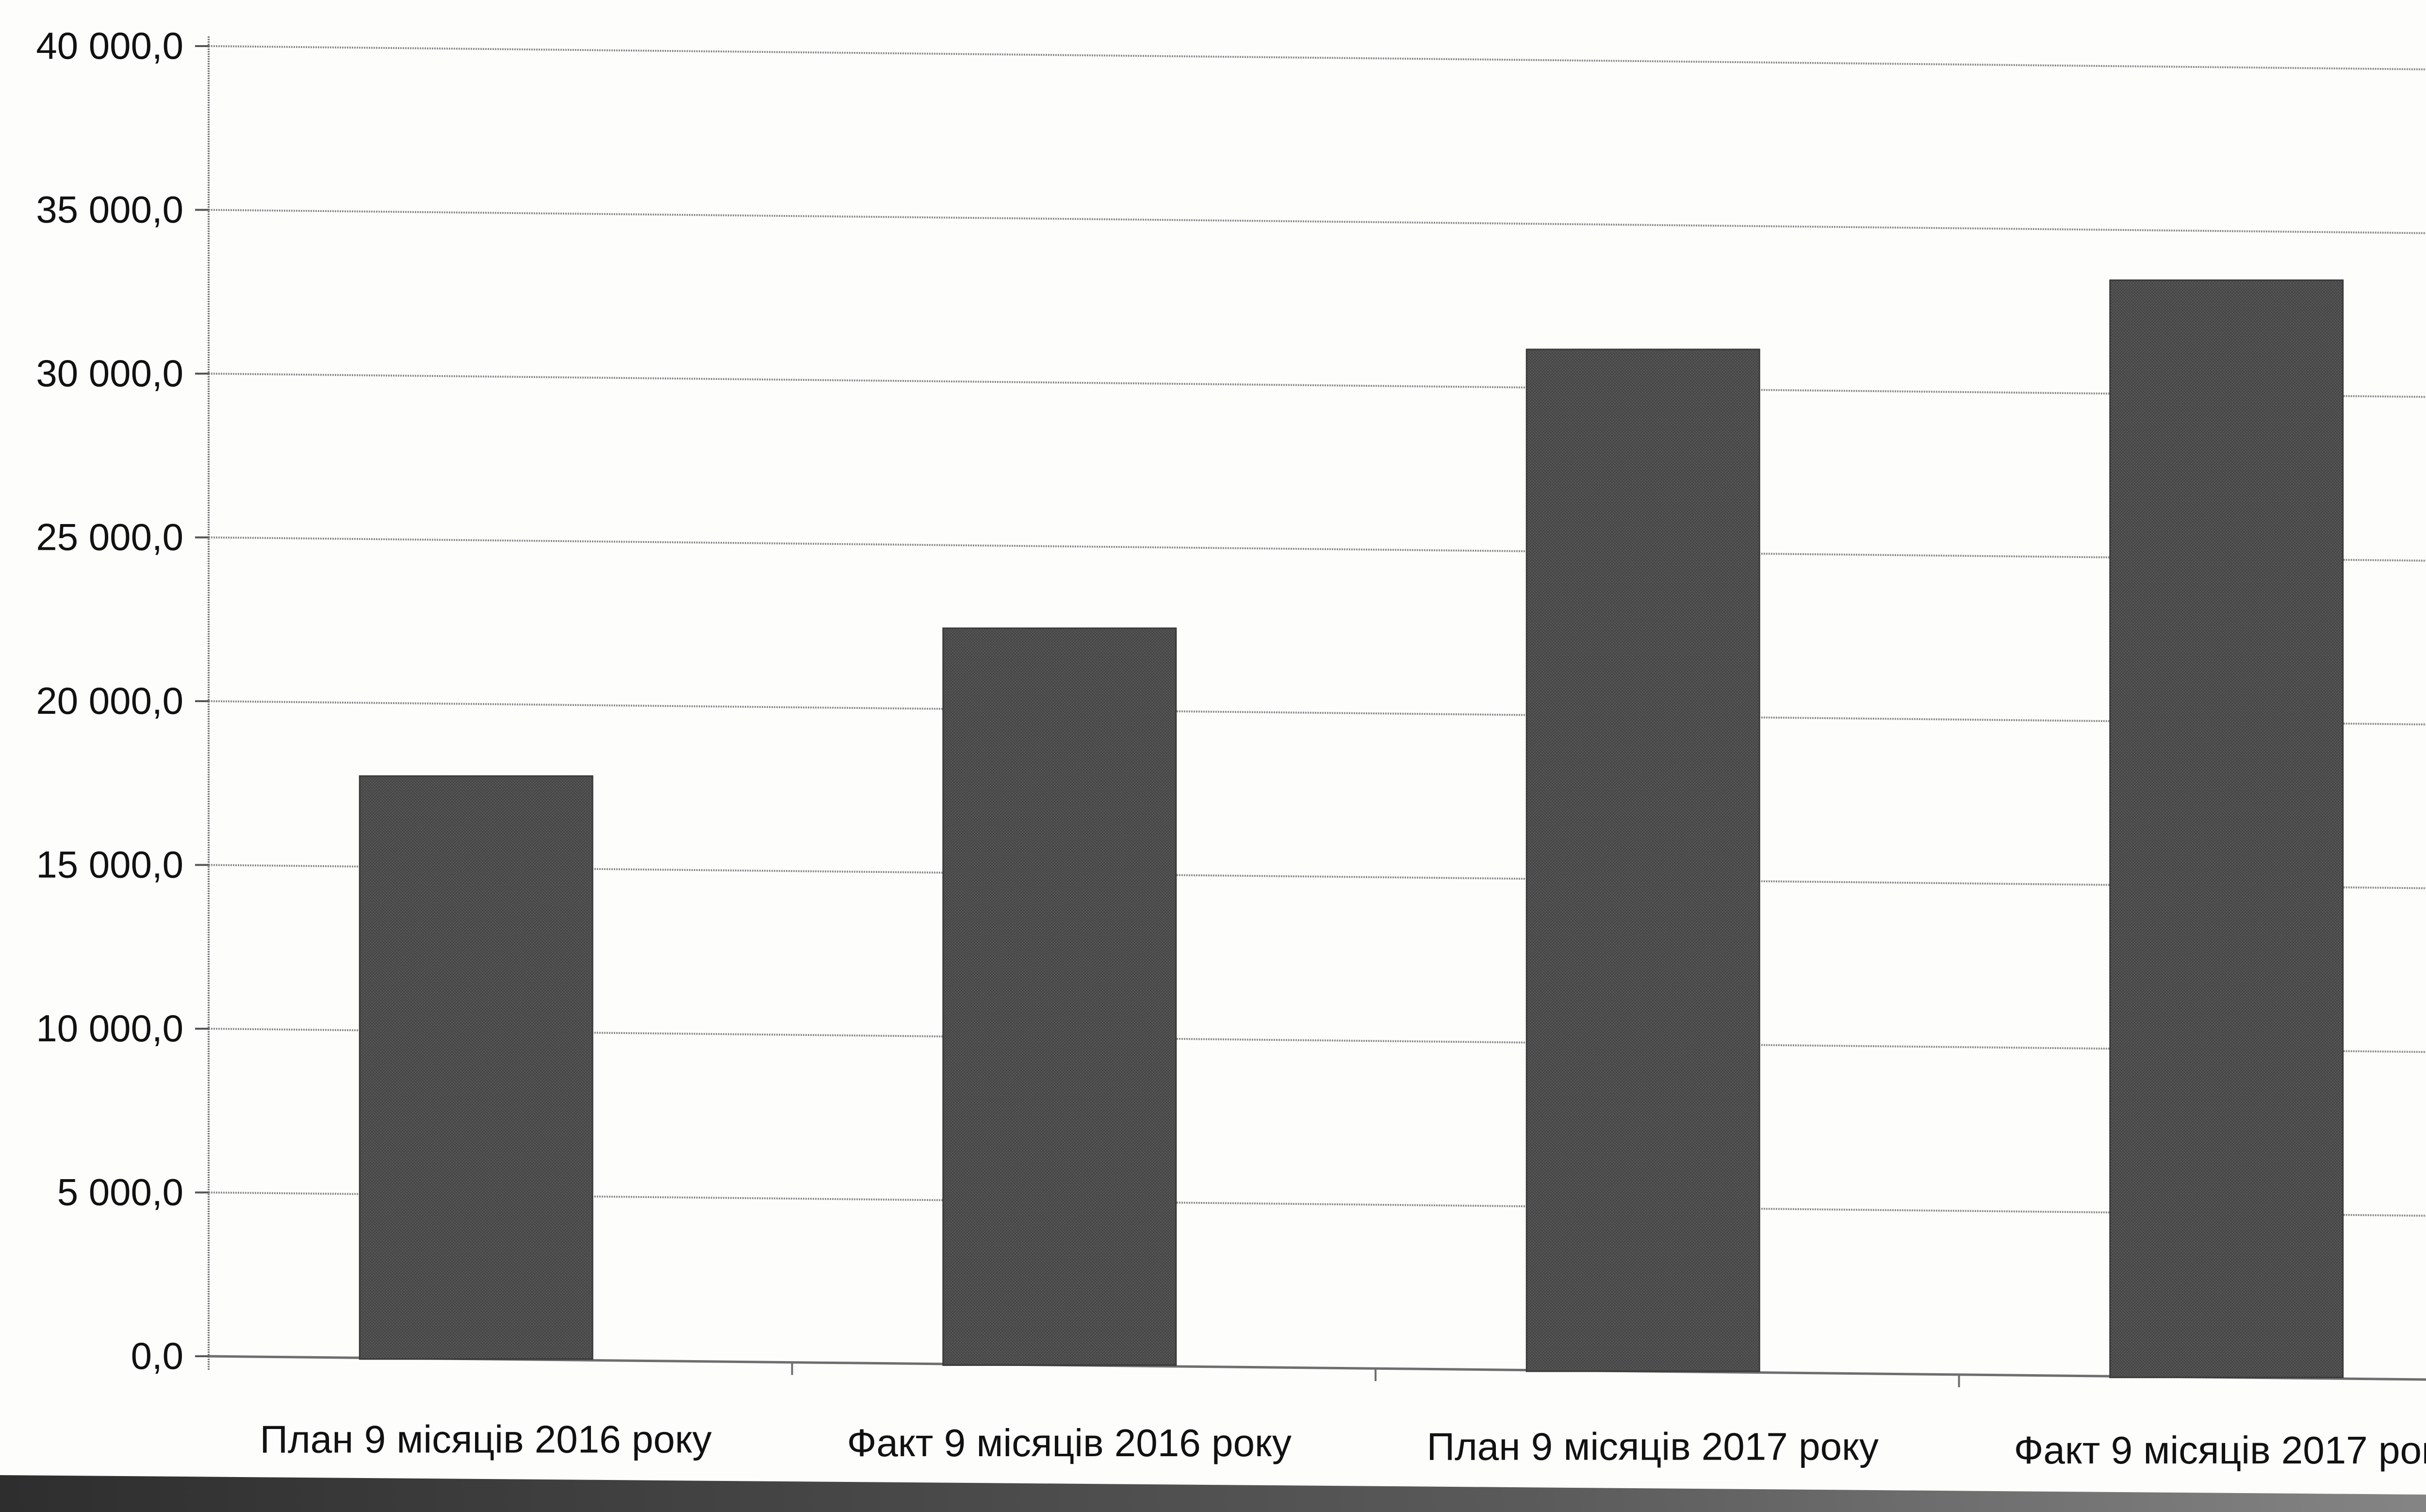  Describe the element at coordinates (109, 537) in the screenshot. I see `y-tick-label: 25 000,0` at that location.